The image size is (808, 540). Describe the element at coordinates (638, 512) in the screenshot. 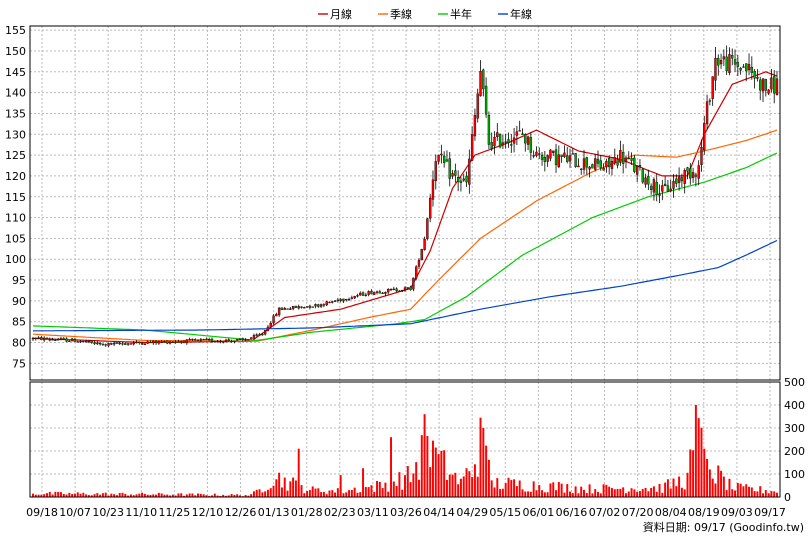

I see `date-tick-label-18: 07/20` at that location.